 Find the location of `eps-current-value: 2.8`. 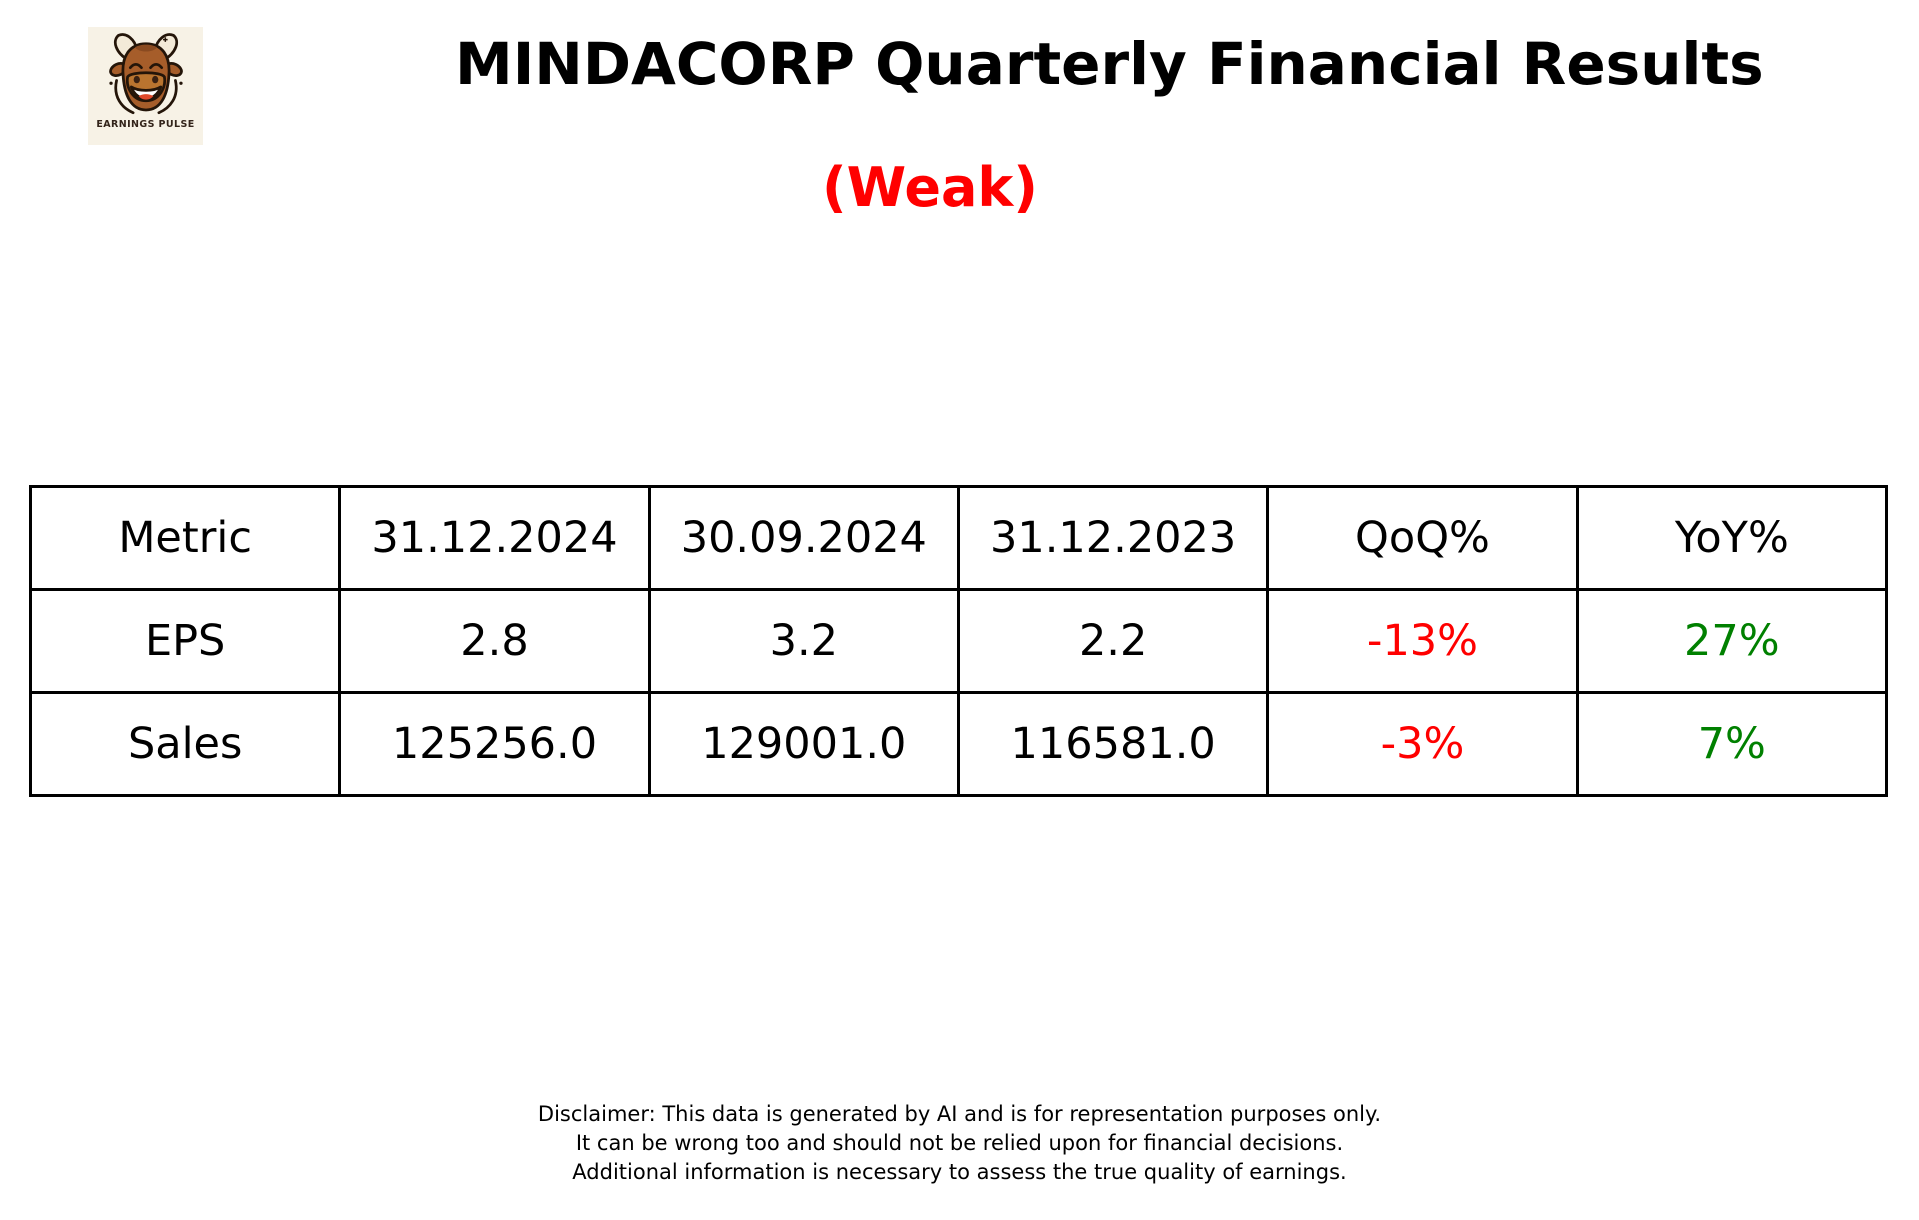

eps-current-value: 2.8 is located at coordinates (494, 641).